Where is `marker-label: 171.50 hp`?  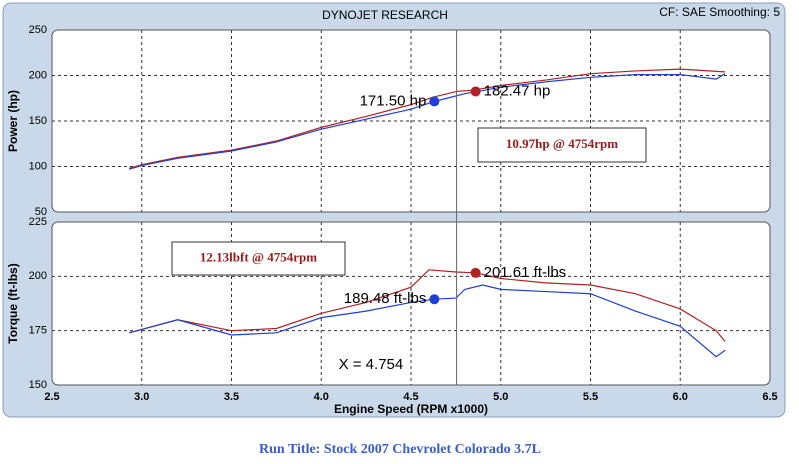
marker-label: 171.50 hp is located at coordinates (393, 100).